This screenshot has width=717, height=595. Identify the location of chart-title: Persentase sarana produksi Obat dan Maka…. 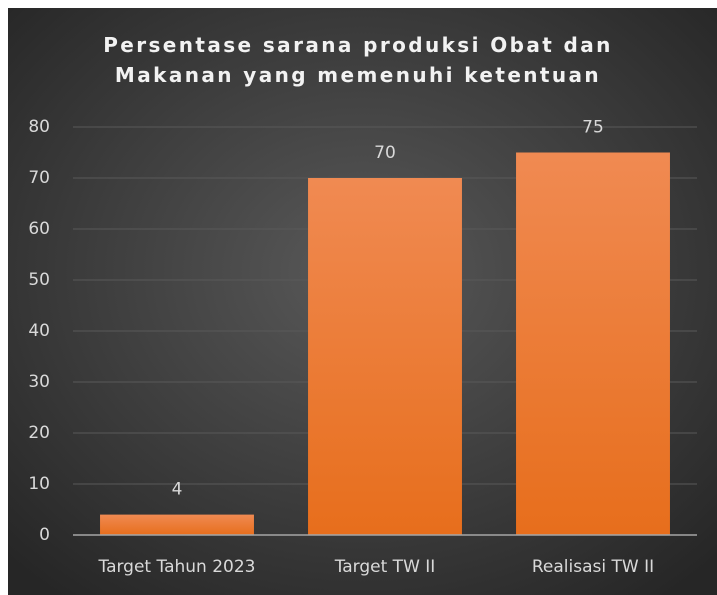
(358, 60).